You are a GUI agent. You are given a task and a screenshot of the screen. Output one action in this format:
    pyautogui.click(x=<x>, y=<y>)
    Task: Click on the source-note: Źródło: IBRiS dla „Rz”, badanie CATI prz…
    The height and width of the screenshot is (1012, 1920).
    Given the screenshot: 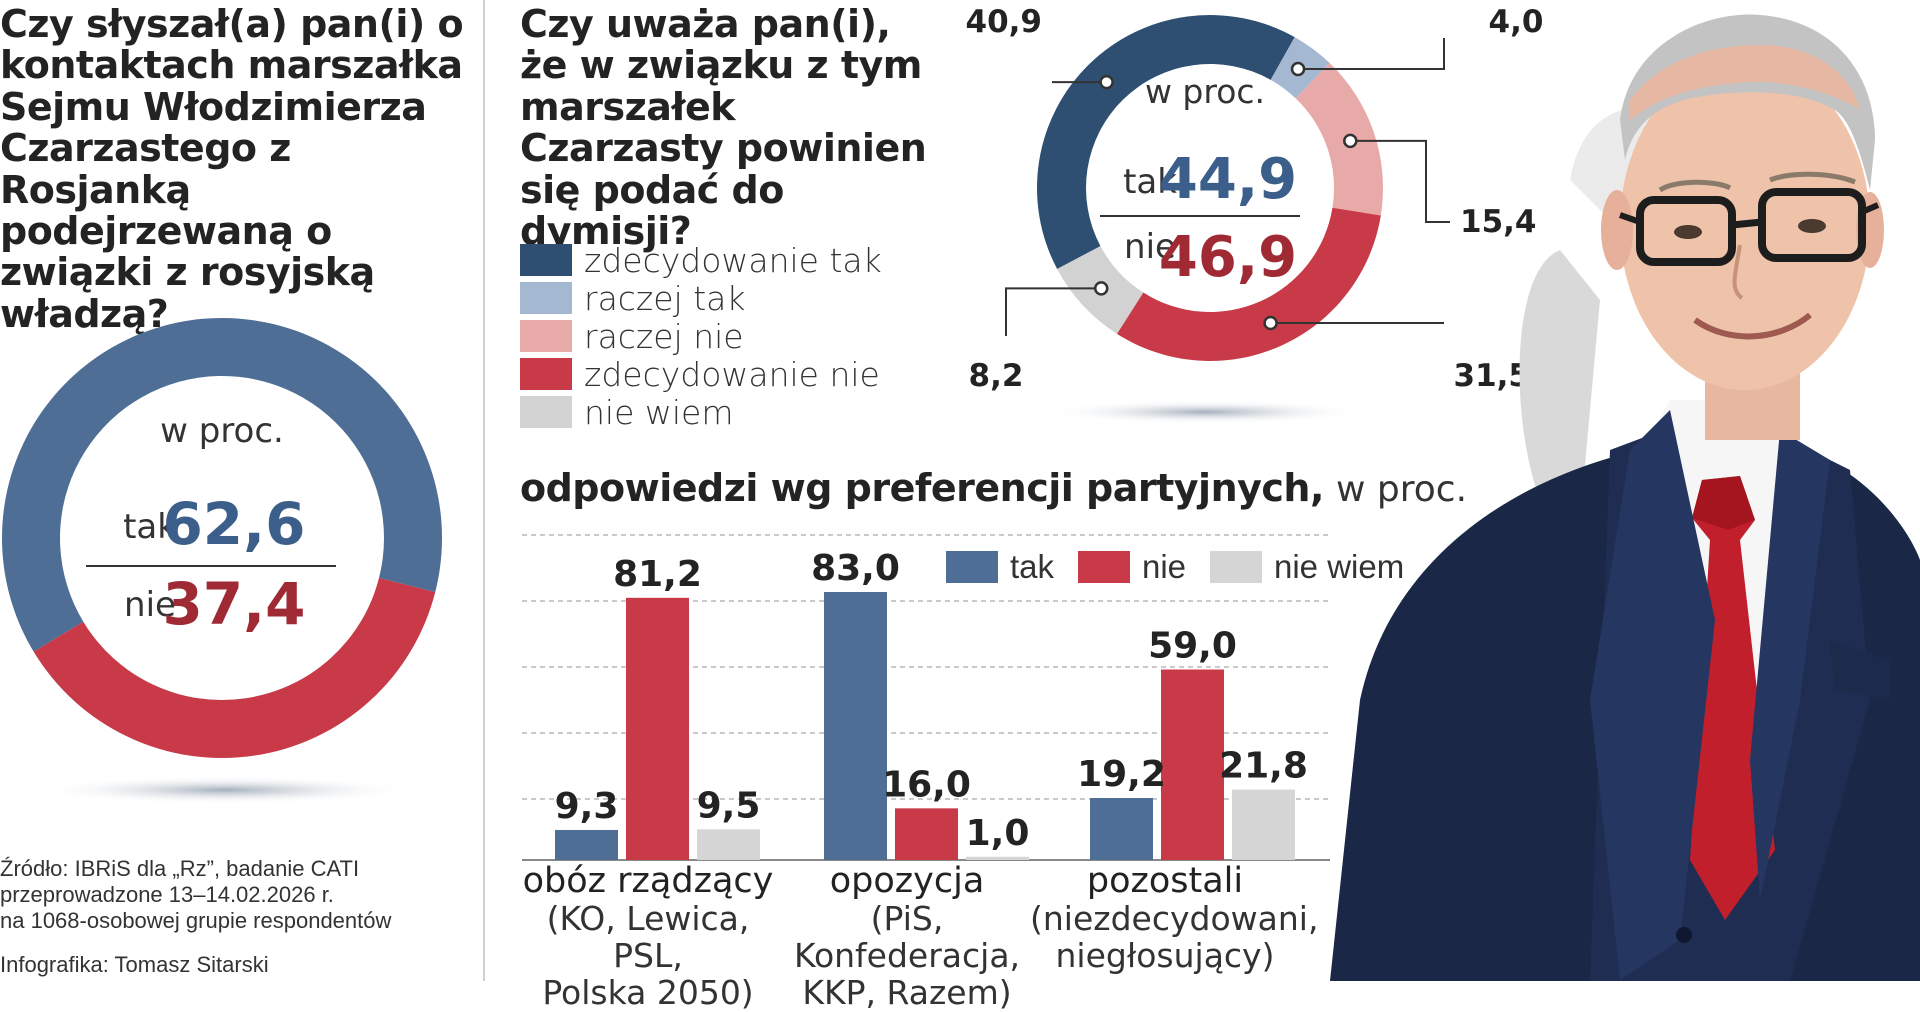 What is the action you would take?
    pyautogui.click(x=235, y=895)
    